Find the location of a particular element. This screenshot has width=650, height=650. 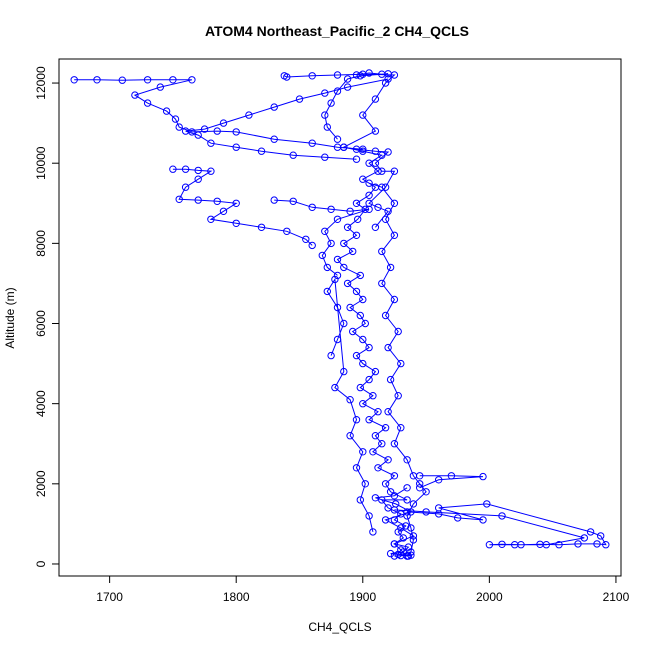

x-axis-label: CH4_QCLS is located at coordinates (339, 627).